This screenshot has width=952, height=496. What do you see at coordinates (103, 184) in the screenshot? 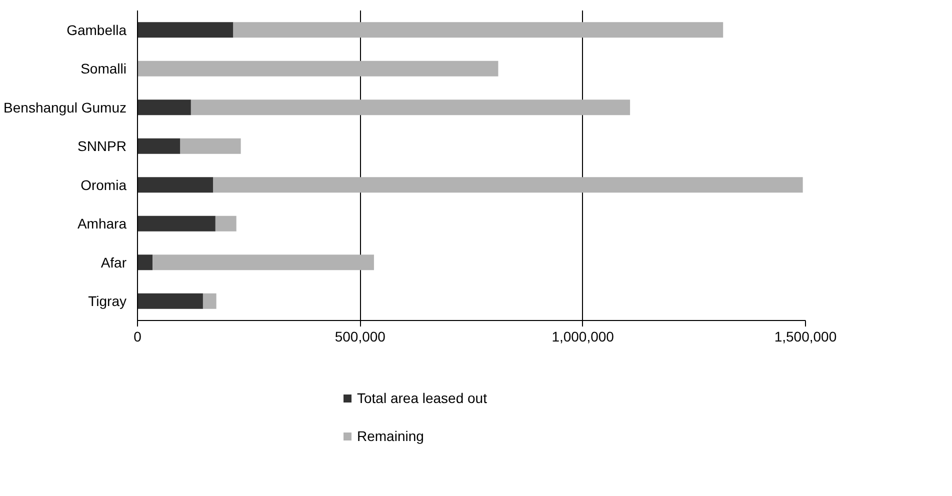
I see `y-tick-label: Oromia` at bounding box center [103, 184].